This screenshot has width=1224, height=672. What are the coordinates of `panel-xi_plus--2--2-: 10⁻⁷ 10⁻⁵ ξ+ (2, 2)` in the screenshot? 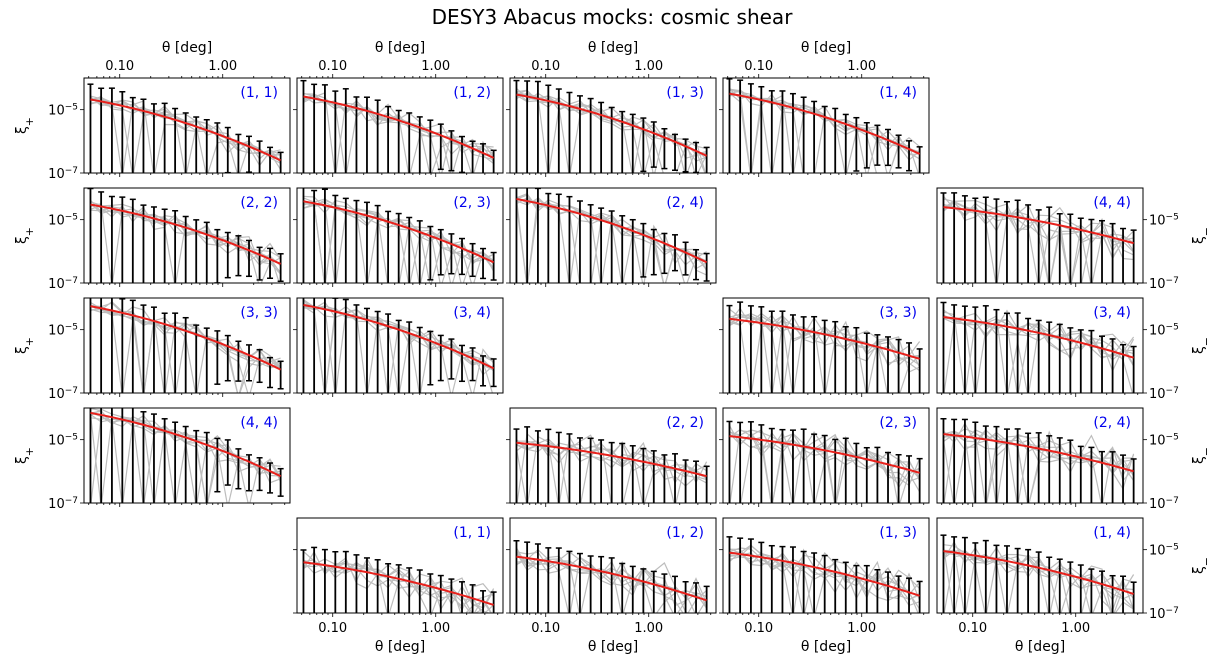 It's located at (152, 239).